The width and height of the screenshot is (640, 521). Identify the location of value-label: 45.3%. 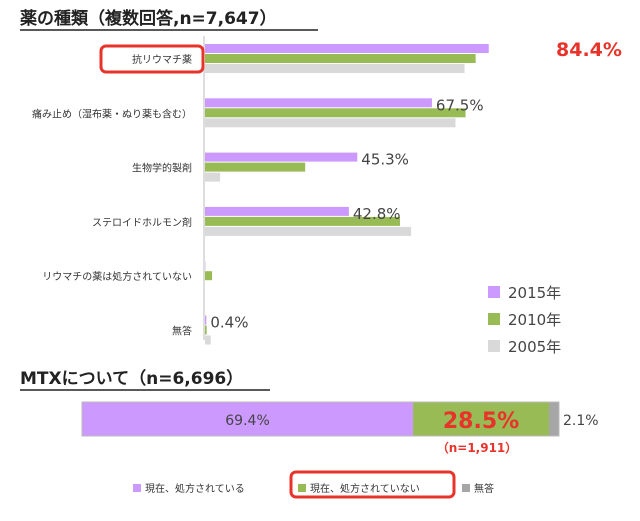
(385, 160).